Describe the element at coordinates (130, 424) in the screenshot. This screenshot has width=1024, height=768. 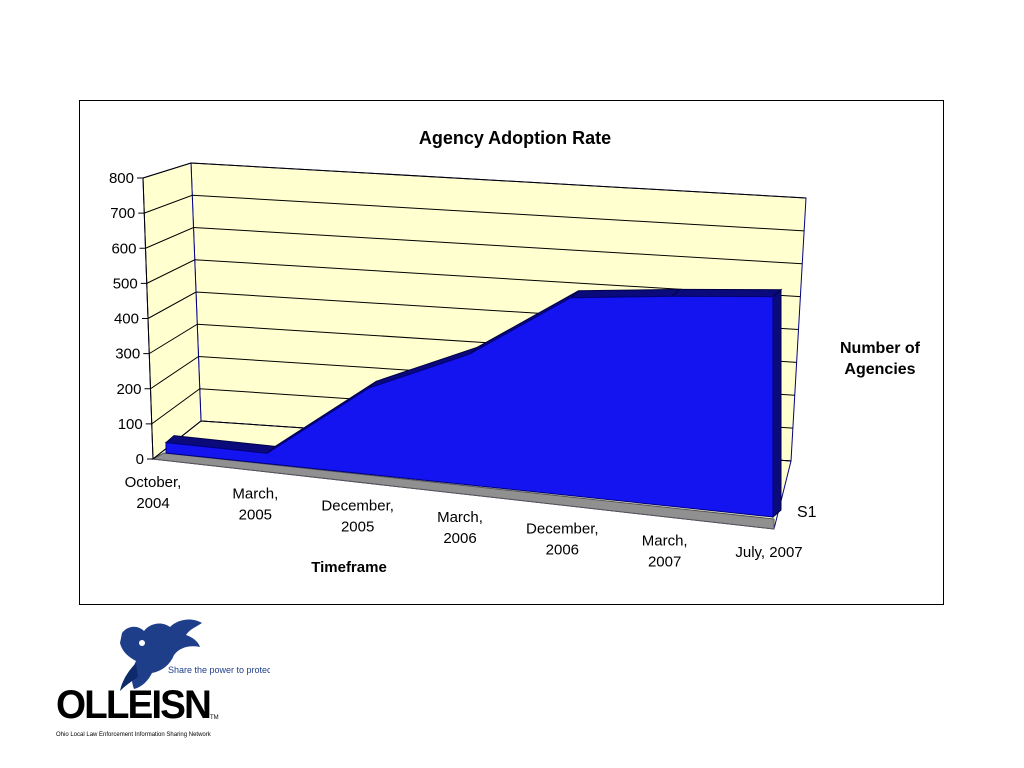
I see `y-tick-label: 100` at that location.